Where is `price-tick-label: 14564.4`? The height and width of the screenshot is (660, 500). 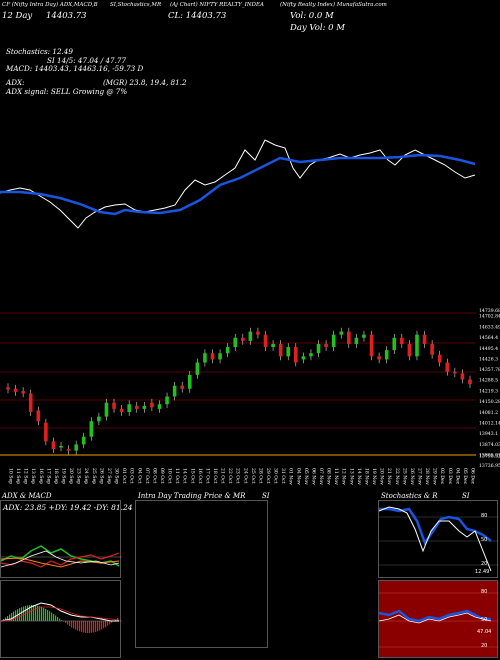 price-tick-label: 14564.4 is located at coordinates (488, 338).